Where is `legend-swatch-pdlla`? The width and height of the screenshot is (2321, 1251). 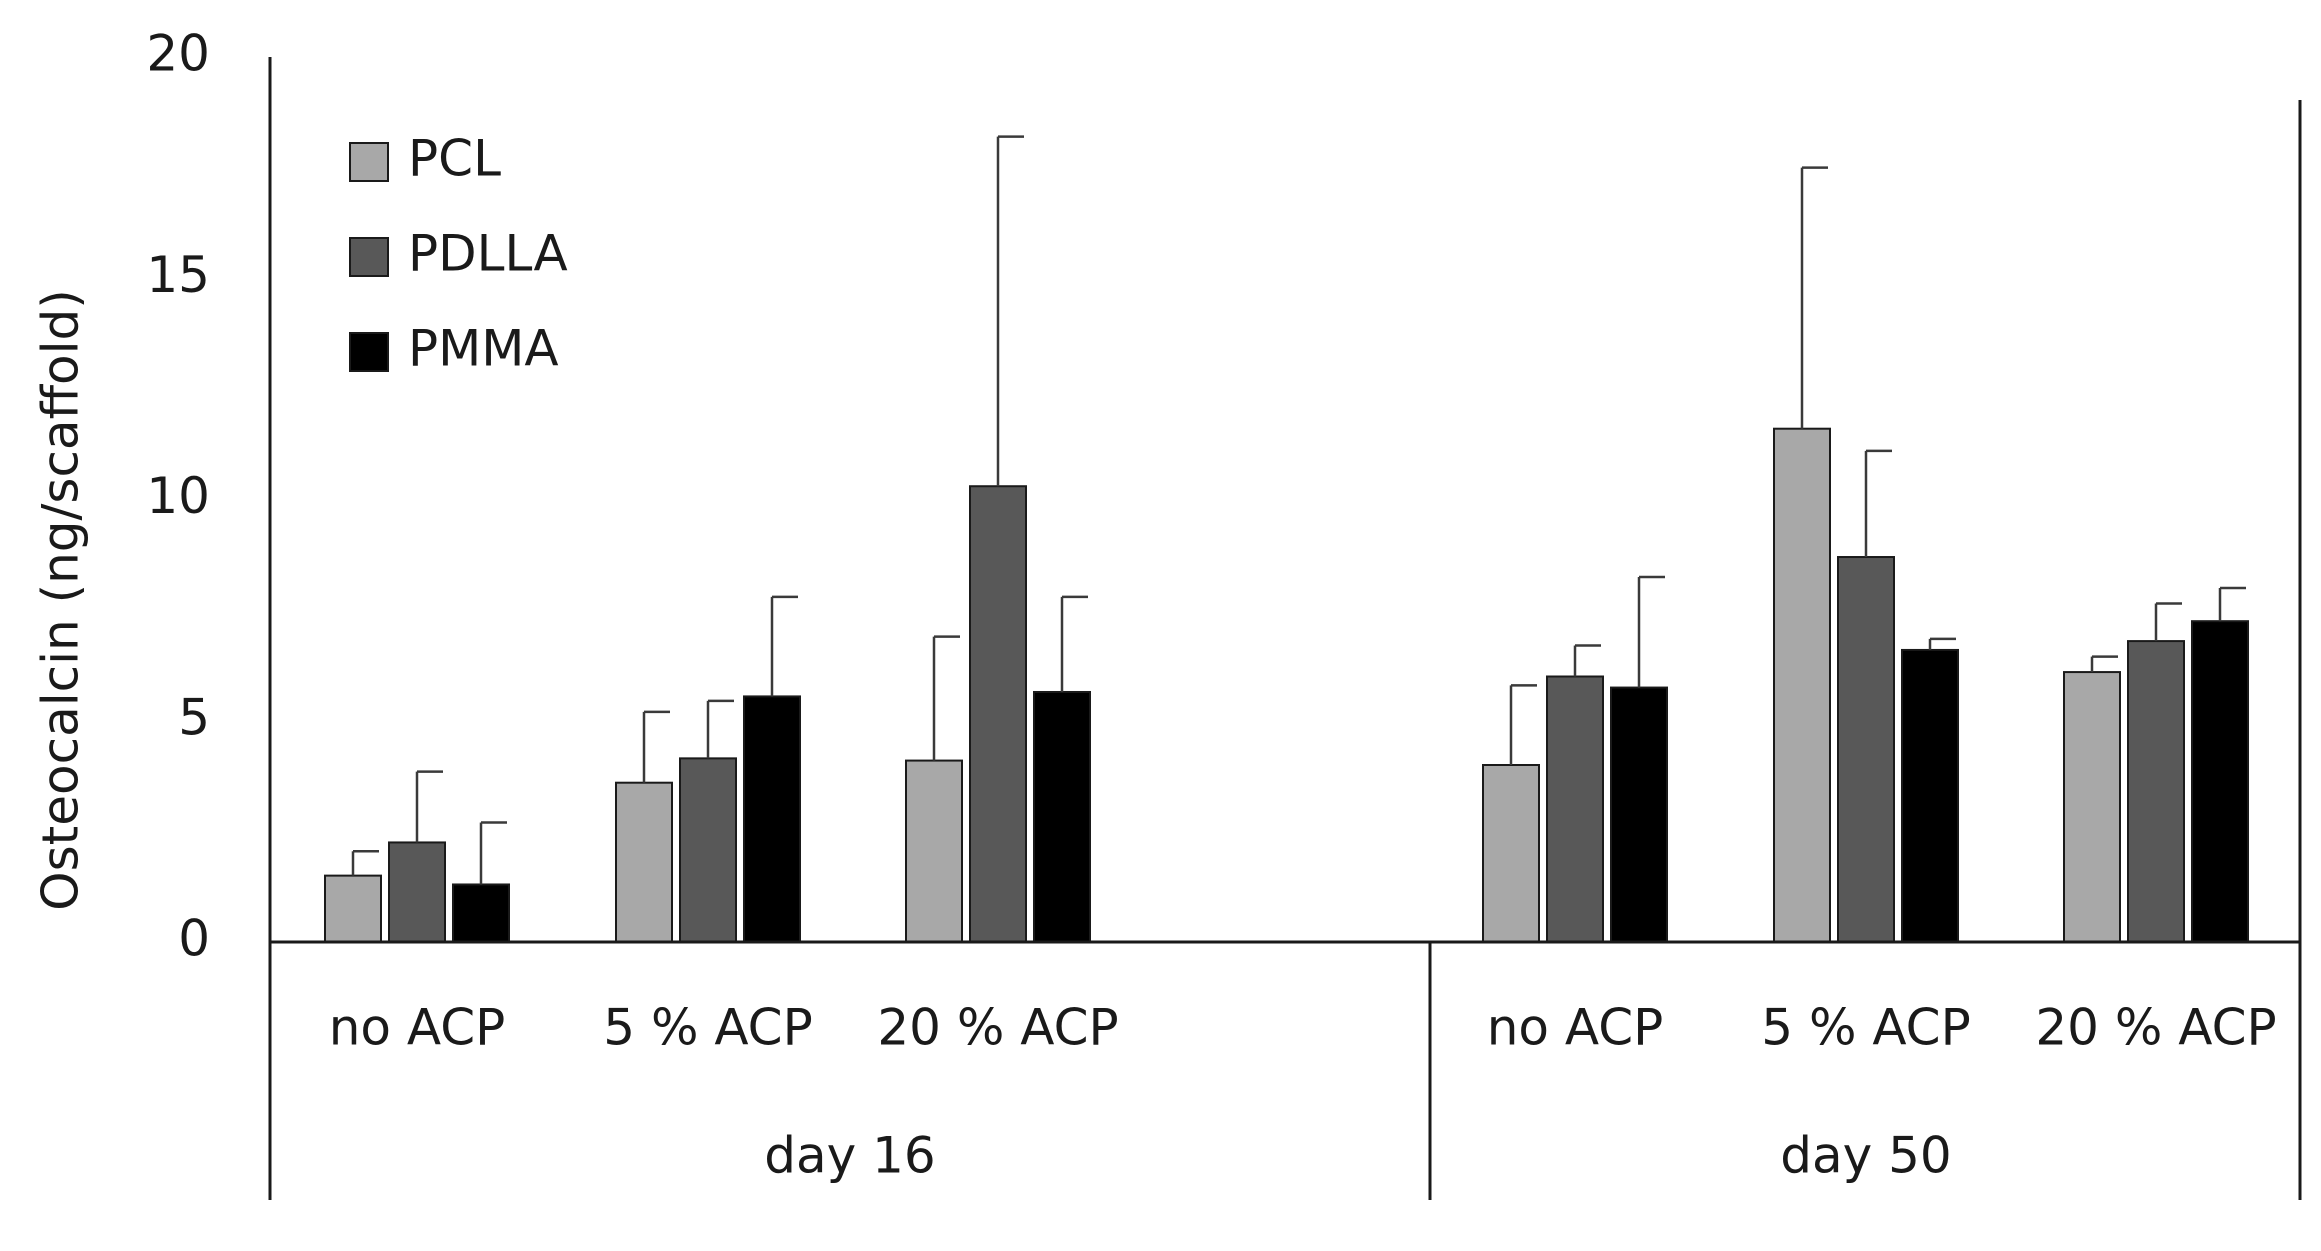
legend-swatch-pdlla is located at coordinates (369, 257).